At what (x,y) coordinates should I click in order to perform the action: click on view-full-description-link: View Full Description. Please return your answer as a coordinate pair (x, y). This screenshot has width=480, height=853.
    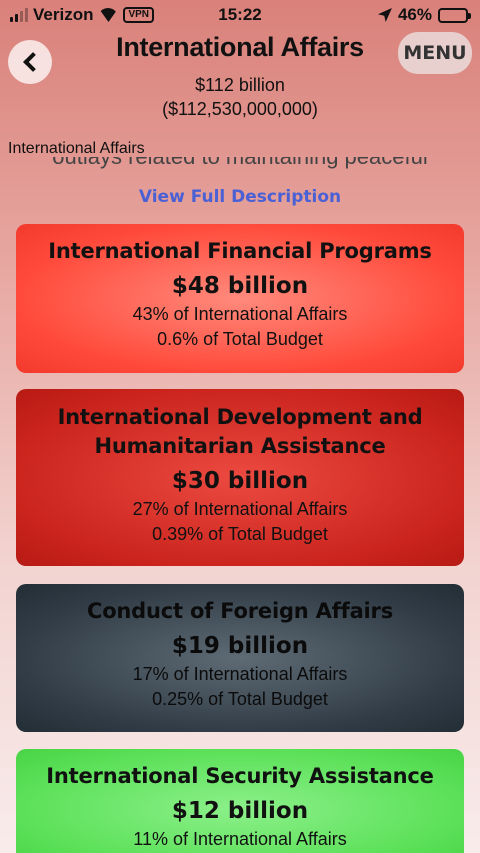
    Looking at the image, I should click on (240, 197).